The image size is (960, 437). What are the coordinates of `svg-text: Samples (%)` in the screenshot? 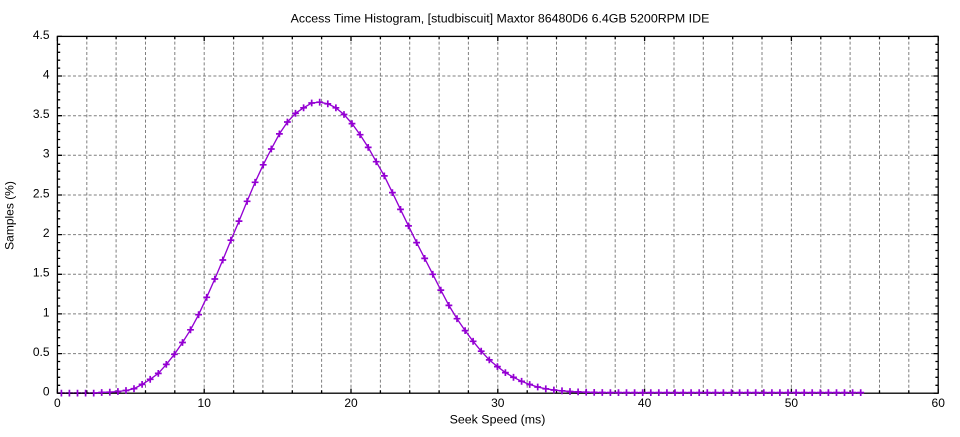 It's located at (9, 215).